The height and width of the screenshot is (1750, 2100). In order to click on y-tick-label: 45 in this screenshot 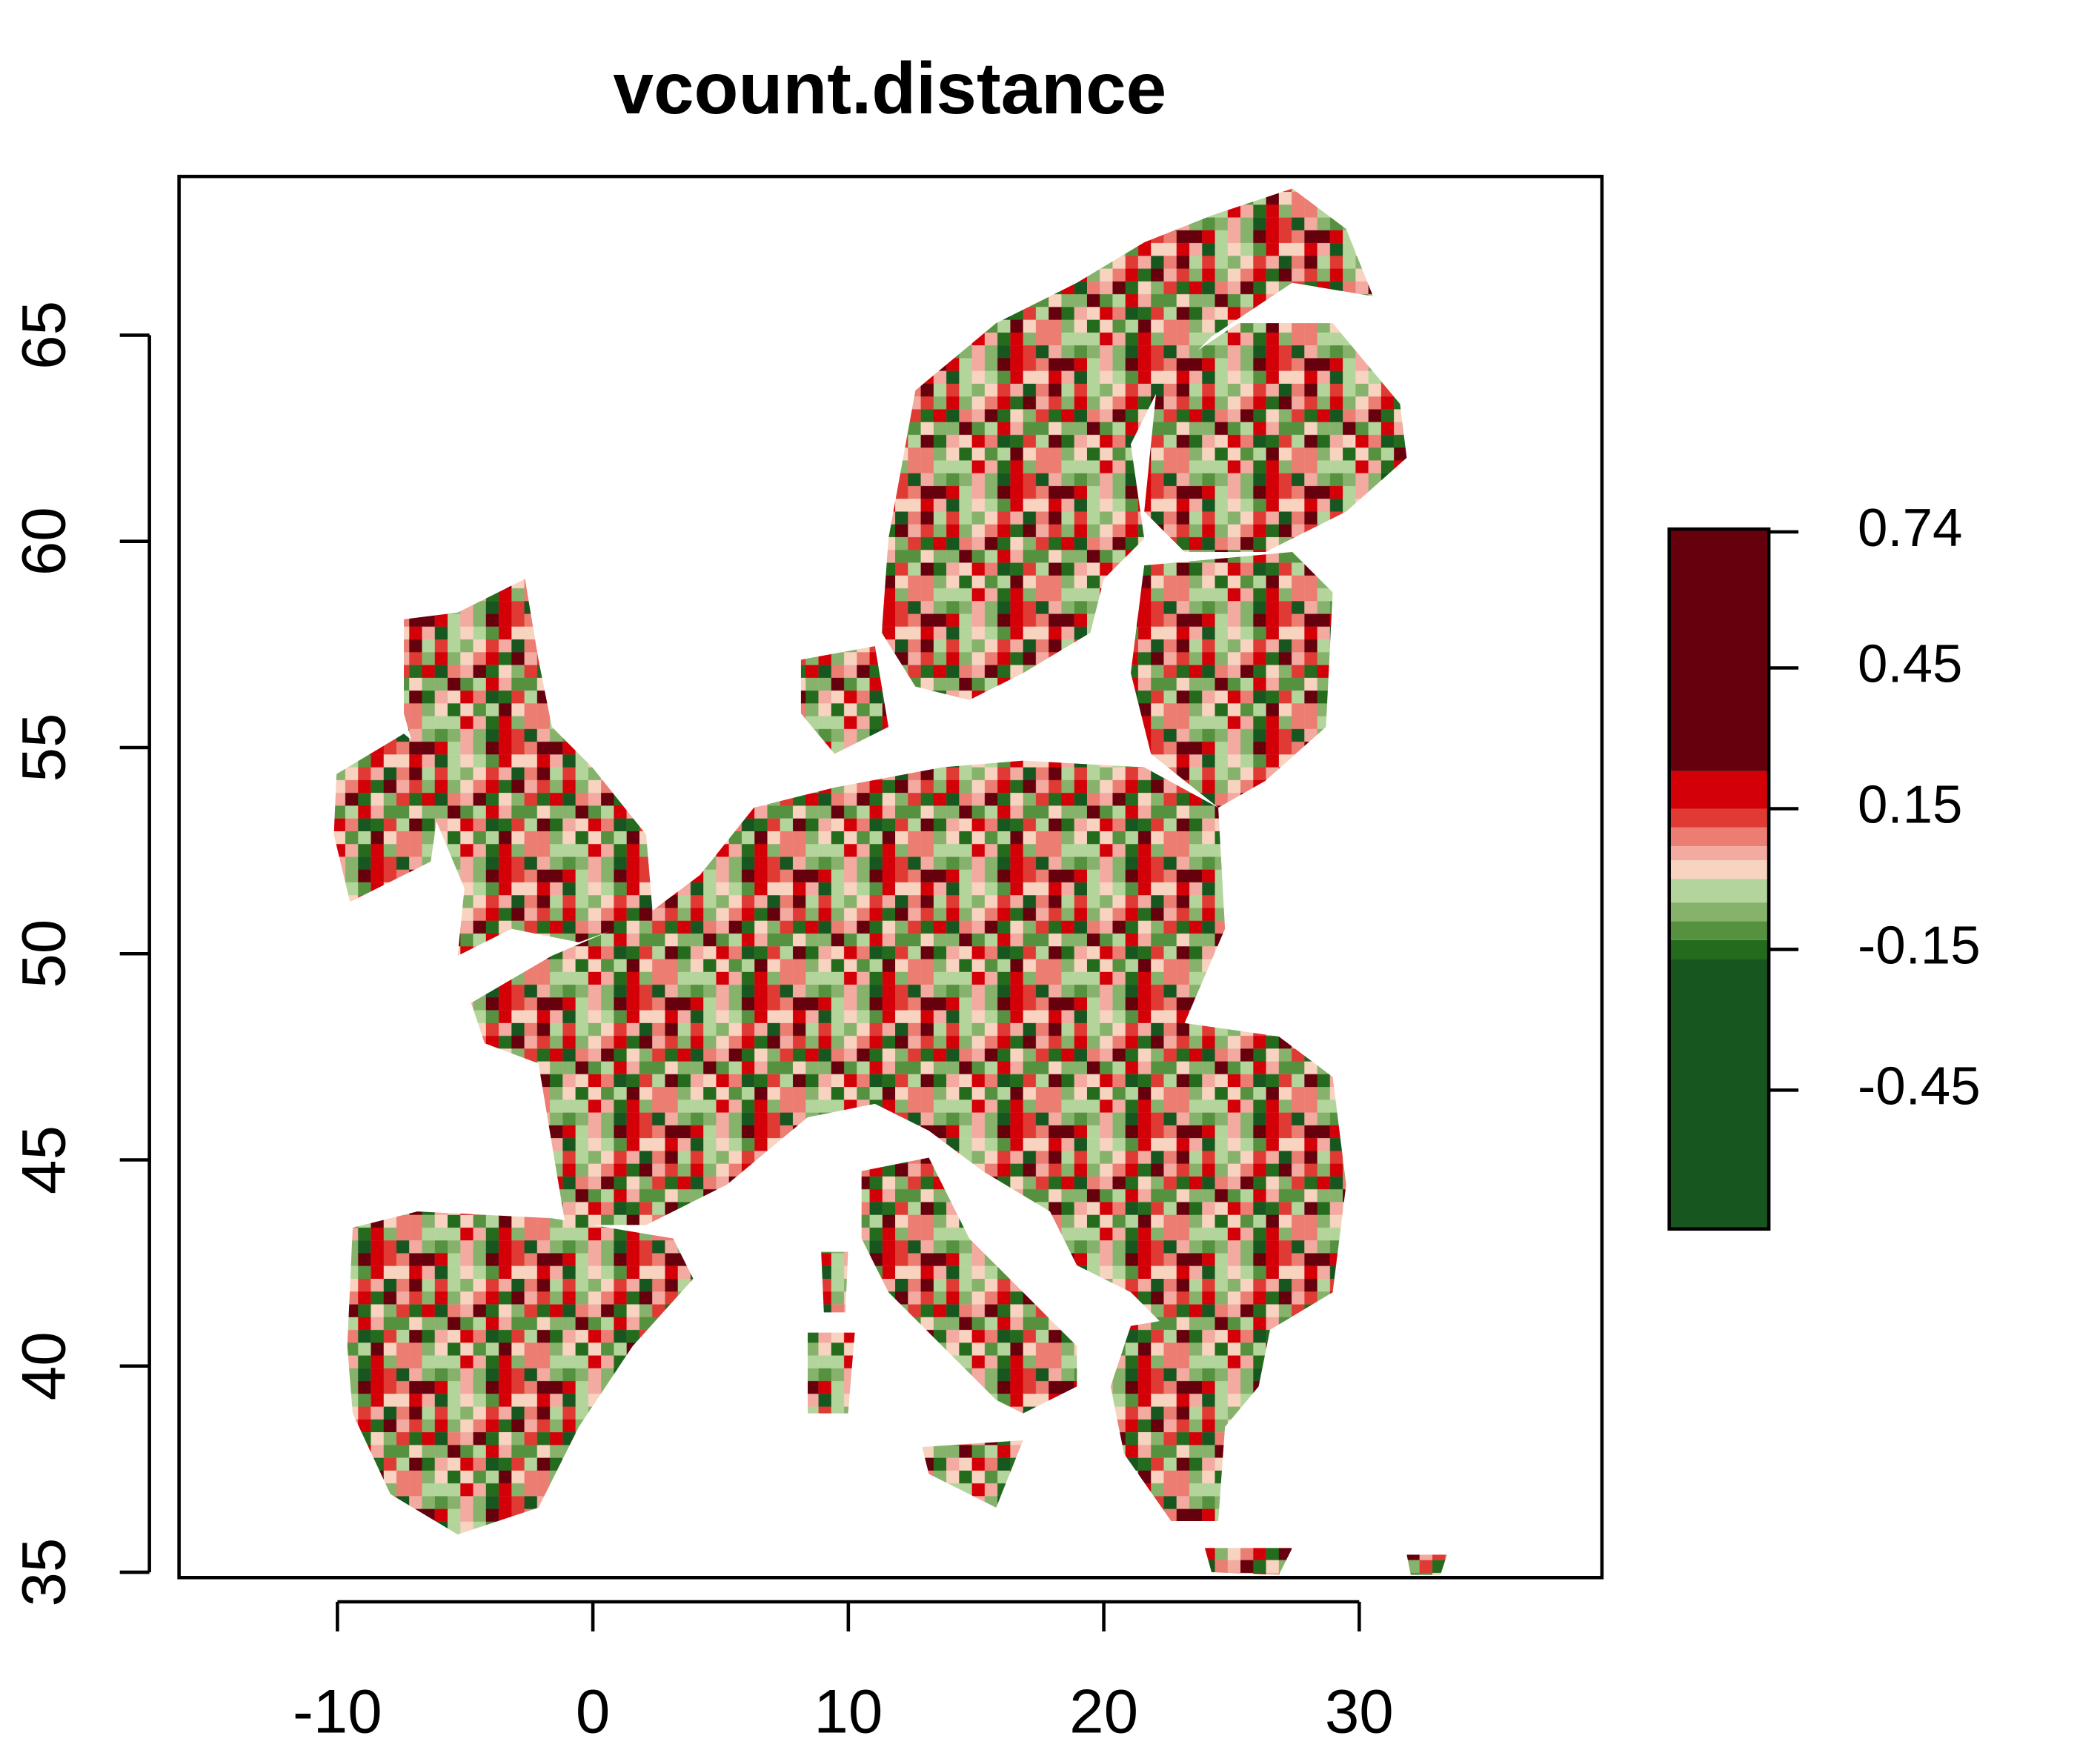, I will do `click(43, 1159)`.